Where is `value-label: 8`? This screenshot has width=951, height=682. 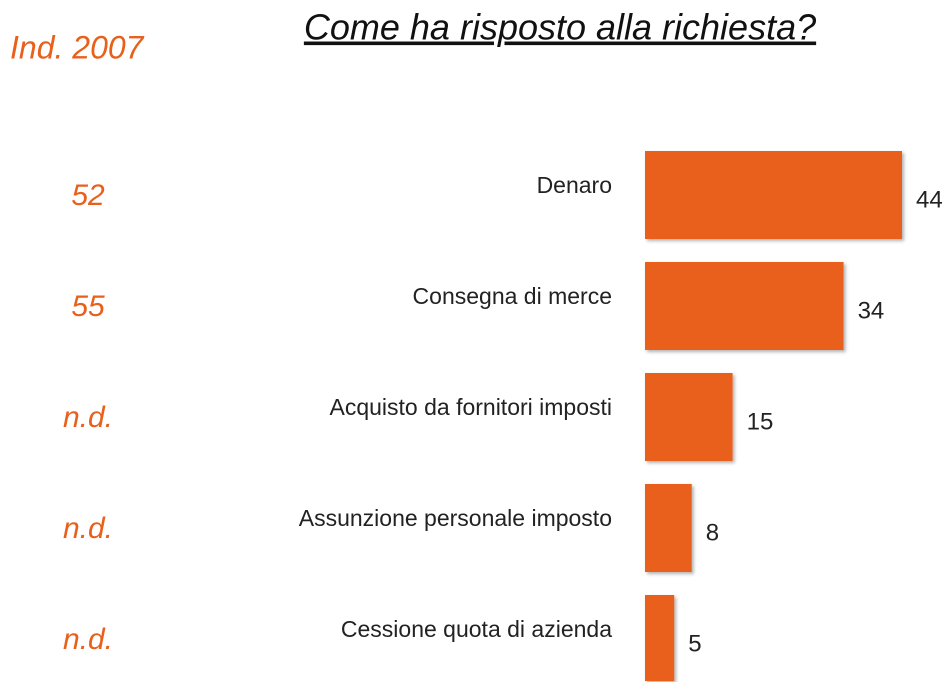
value-label: 8 is located at coordinates (712, 532).